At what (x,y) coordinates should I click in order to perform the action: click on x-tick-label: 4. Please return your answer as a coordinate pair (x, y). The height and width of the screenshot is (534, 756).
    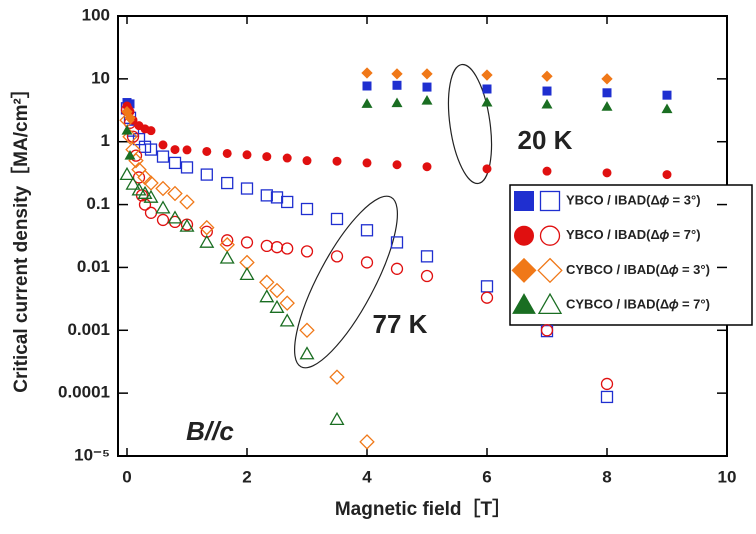
    Looking at the image, I should click on (367, 476).